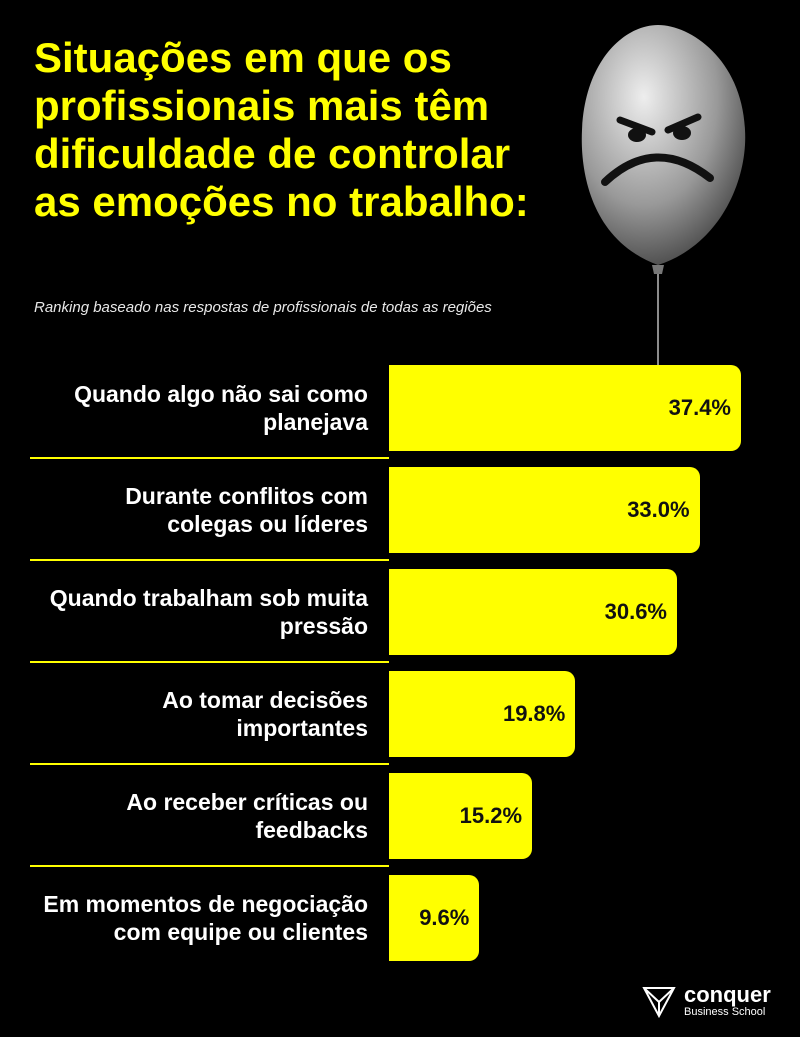 The width and height of the screenshot is (800, 1037). Describe the element at coordinates (727, 994) in the screenshot. I see `logo-name: conquer` at that location.